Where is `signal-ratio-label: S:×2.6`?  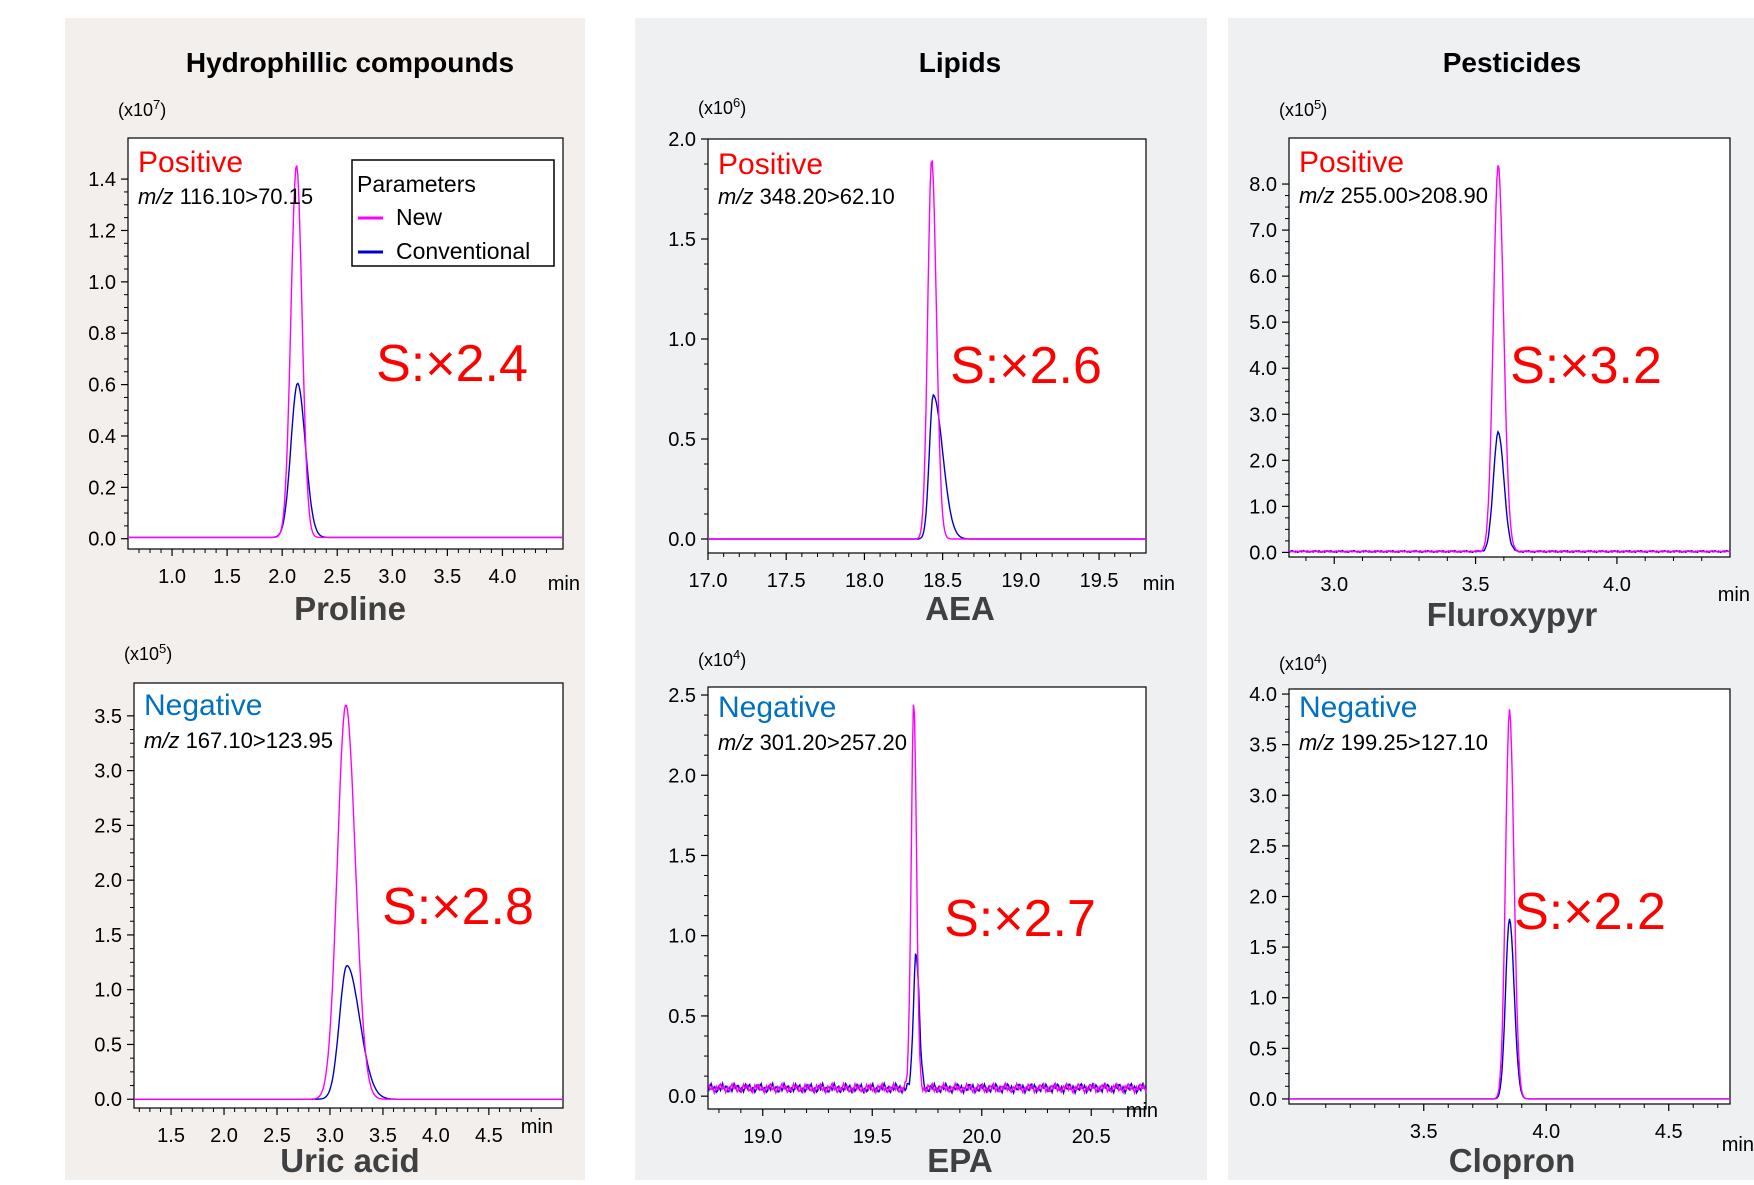 signal-ratio-label: S:×2.6 is located at coordinates (1026, 366).